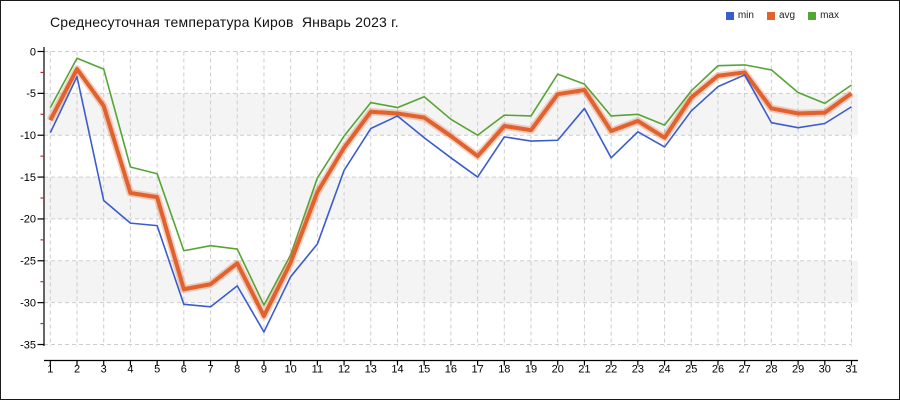  I want to click on y-tick-label: -5, so click(31, 94).